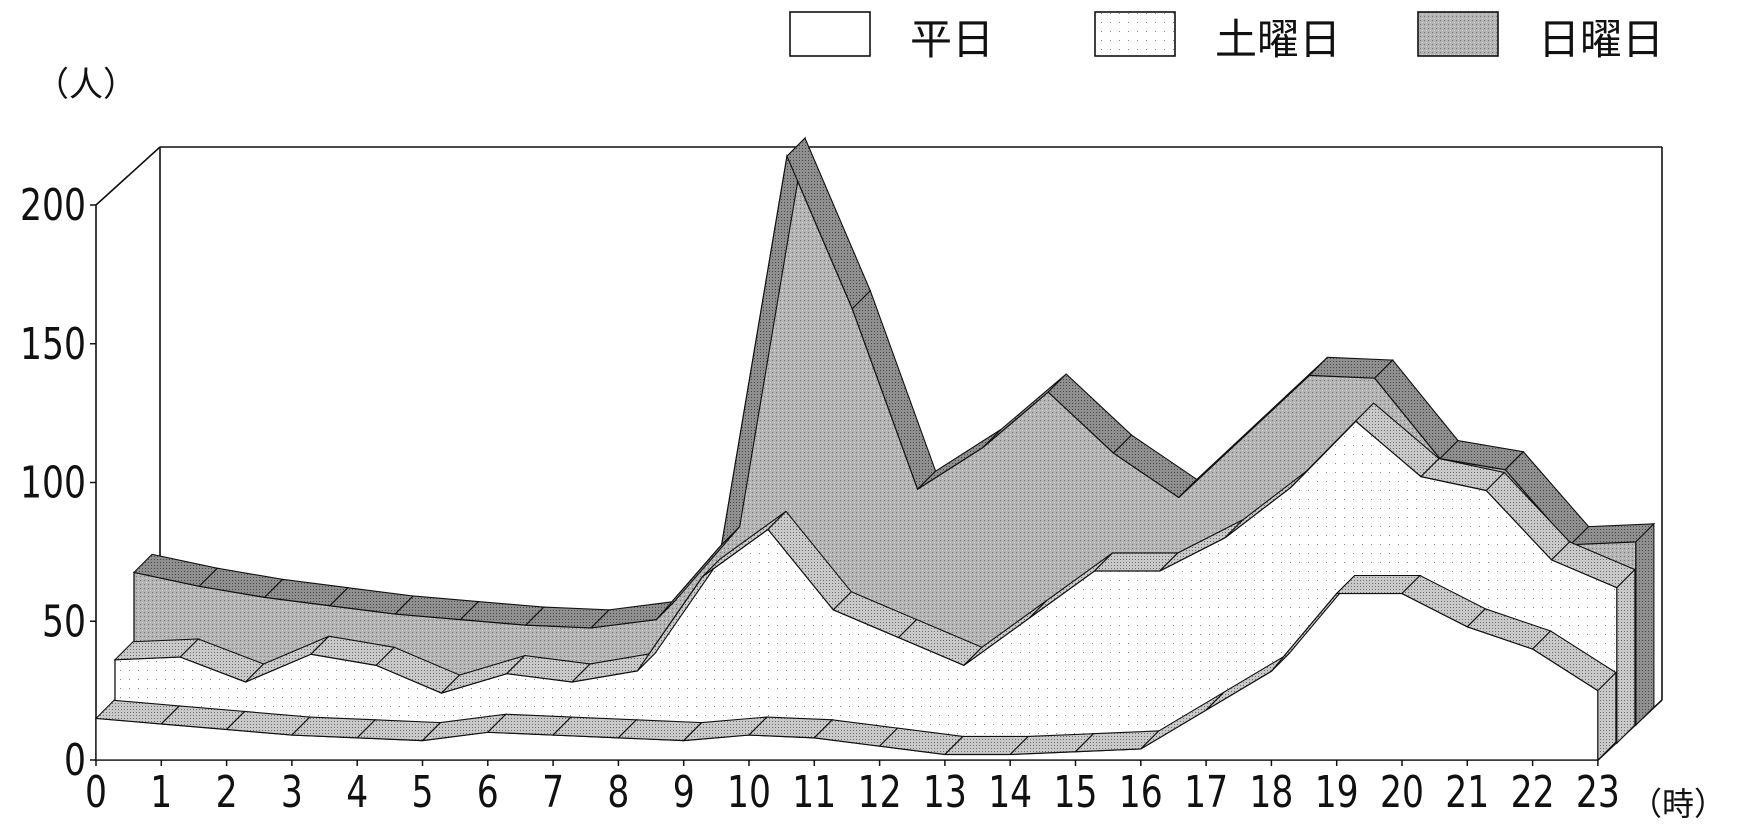  What do you see at coordinates (852, 789) in the screenshot?
I see `x-axis-ticks: 0 1 2 3 4 5 6 7 8 9 10 11 12 13 14 15 16 17 18 19 20 21 22 23` at bounding box center [852, 789].